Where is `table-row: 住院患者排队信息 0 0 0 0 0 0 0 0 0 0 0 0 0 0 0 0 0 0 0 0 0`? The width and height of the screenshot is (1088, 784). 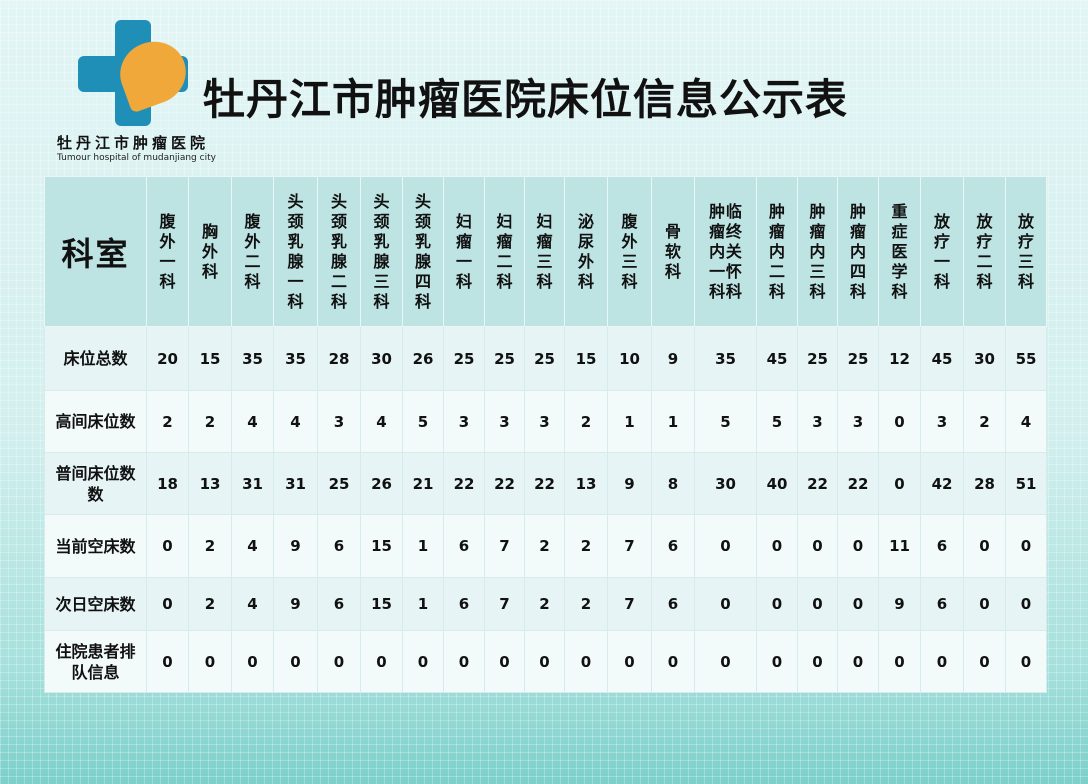 table-row: 住院患者排队信息 0 0 0 0 0 0 0 0 0 0 0 0 0 0 0 0 0 0 0 0 0 is located at coordinates (545, 661).